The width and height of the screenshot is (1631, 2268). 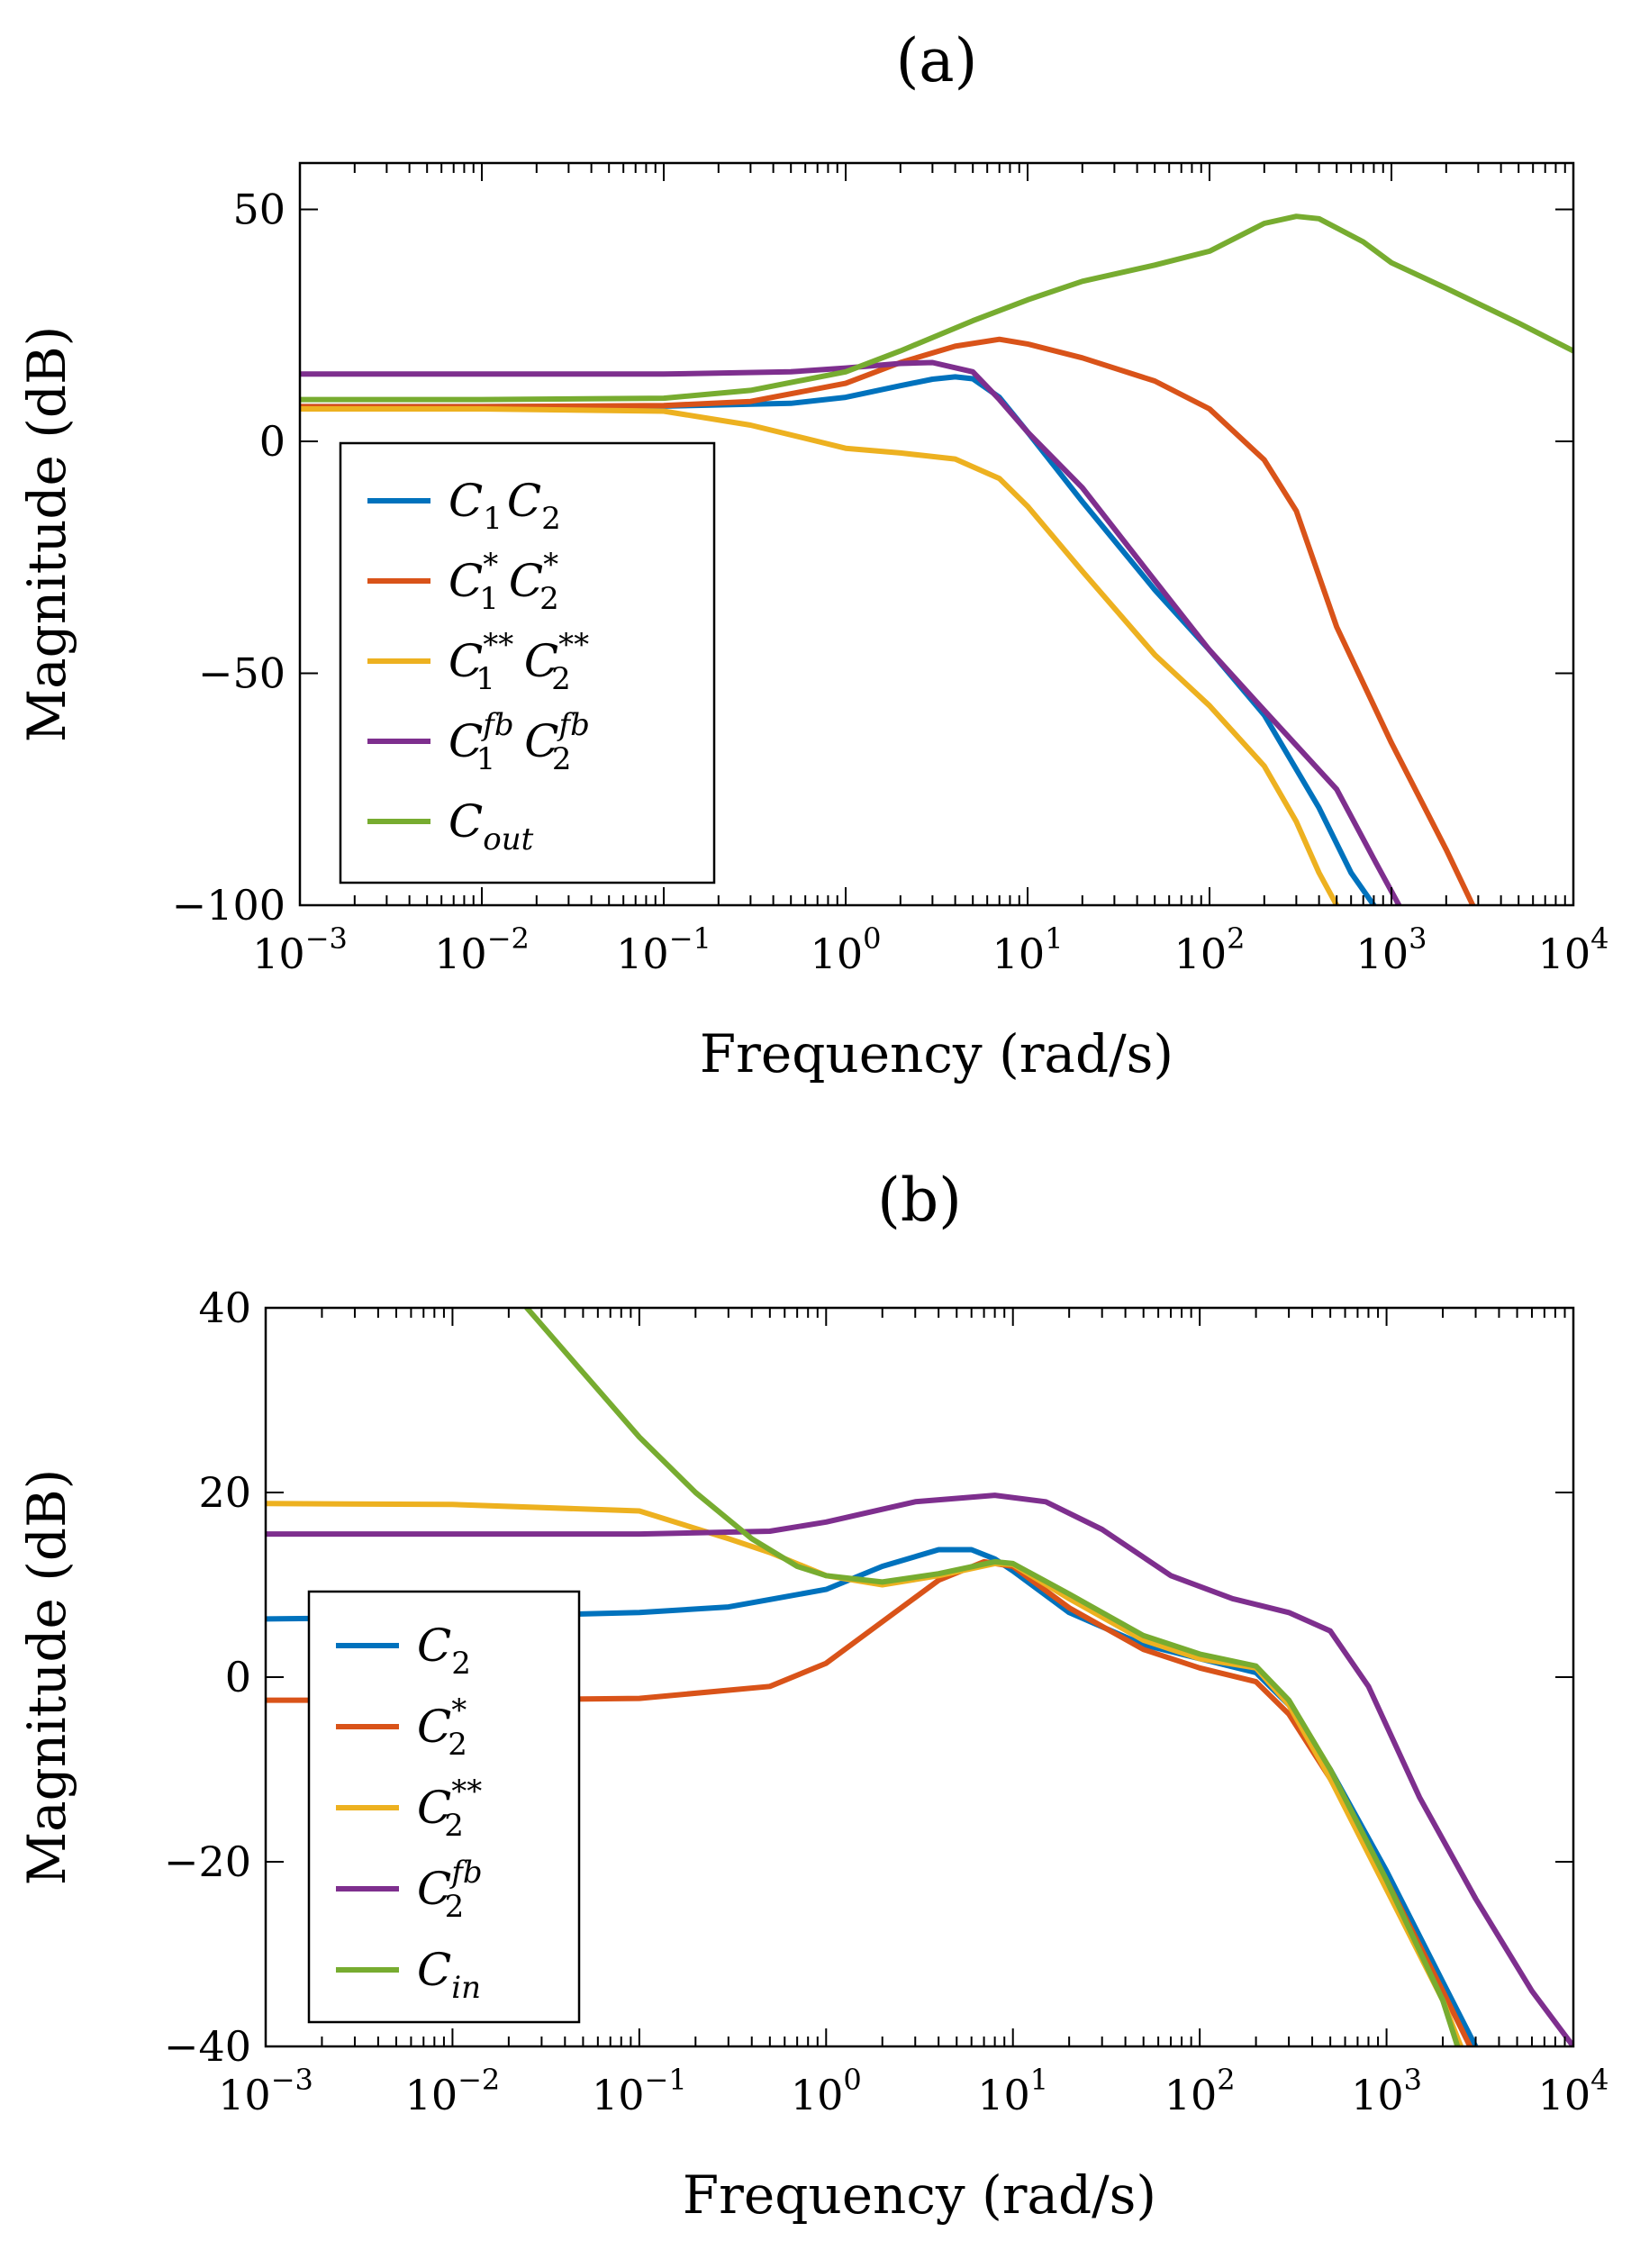 I want to click on legend-label-C1C2: C1 C2, so click(x=508, y=506).